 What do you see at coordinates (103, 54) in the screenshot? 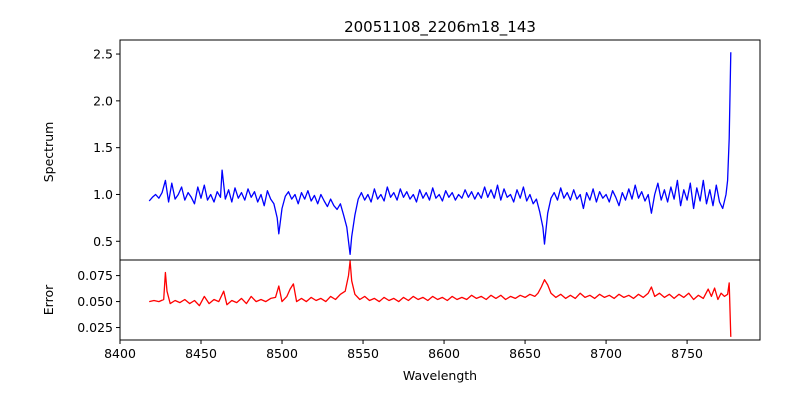
I see `spectrum-panel-ytick-label: 2.5` at bounding box center [103, 54].